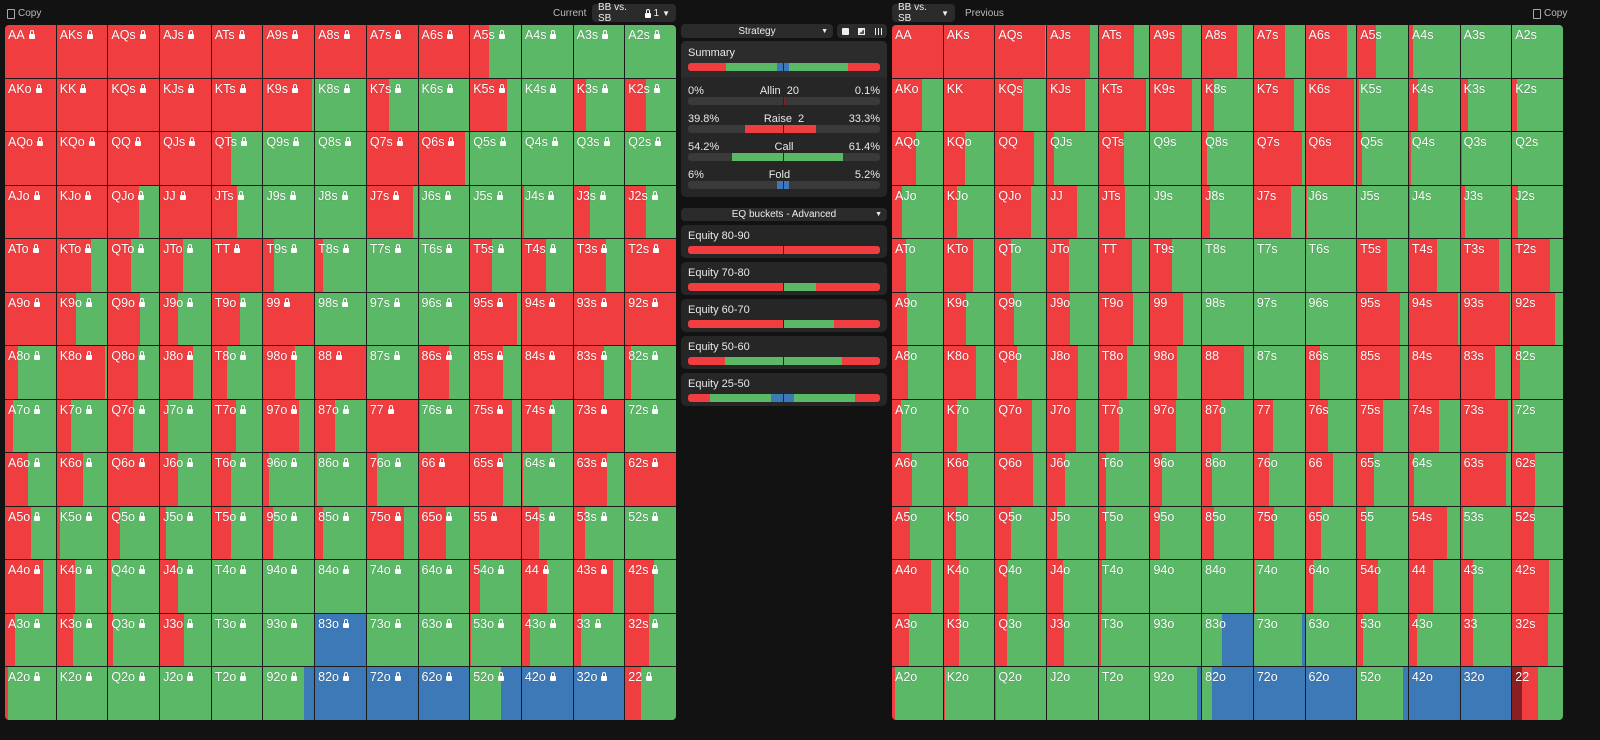  I want to click on hand-cell: T4o, so click(237, 586).